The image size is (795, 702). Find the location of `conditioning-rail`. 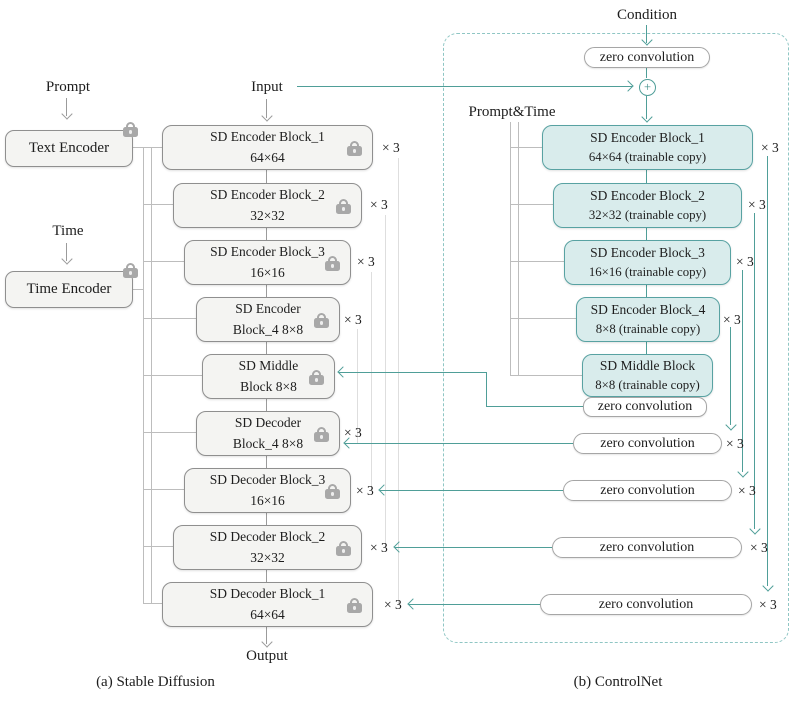

conditioning-rail is located at coordinates (511, 248).